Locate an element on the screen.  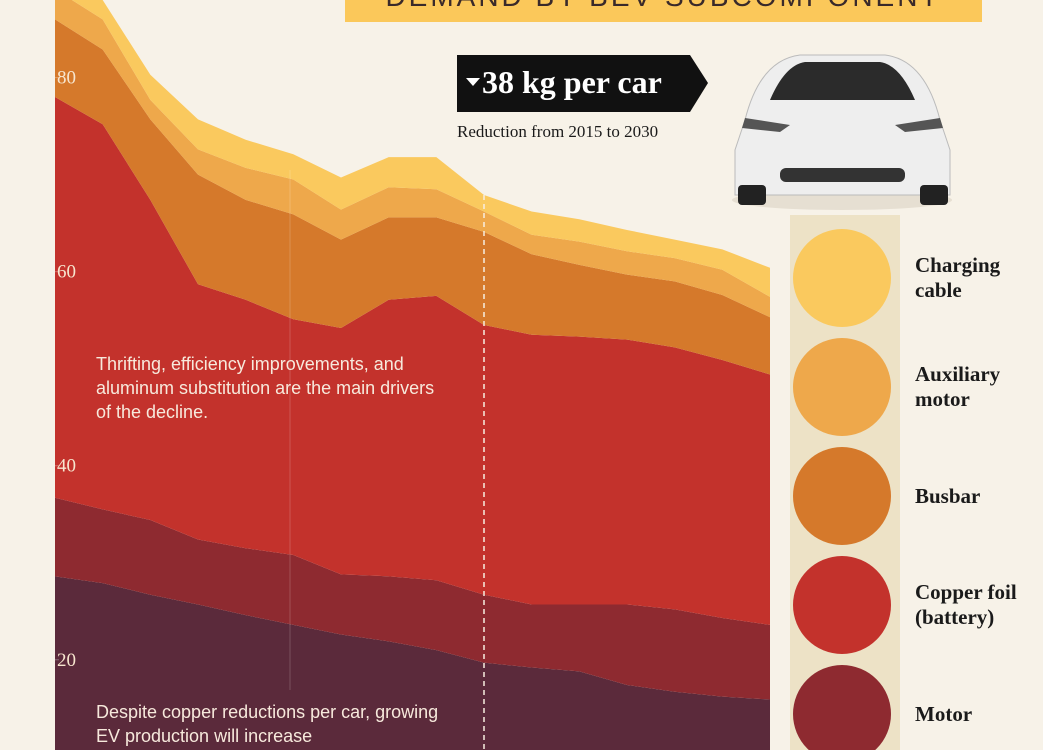
y-tick-label: 80 is located at coordinates (66, 78).